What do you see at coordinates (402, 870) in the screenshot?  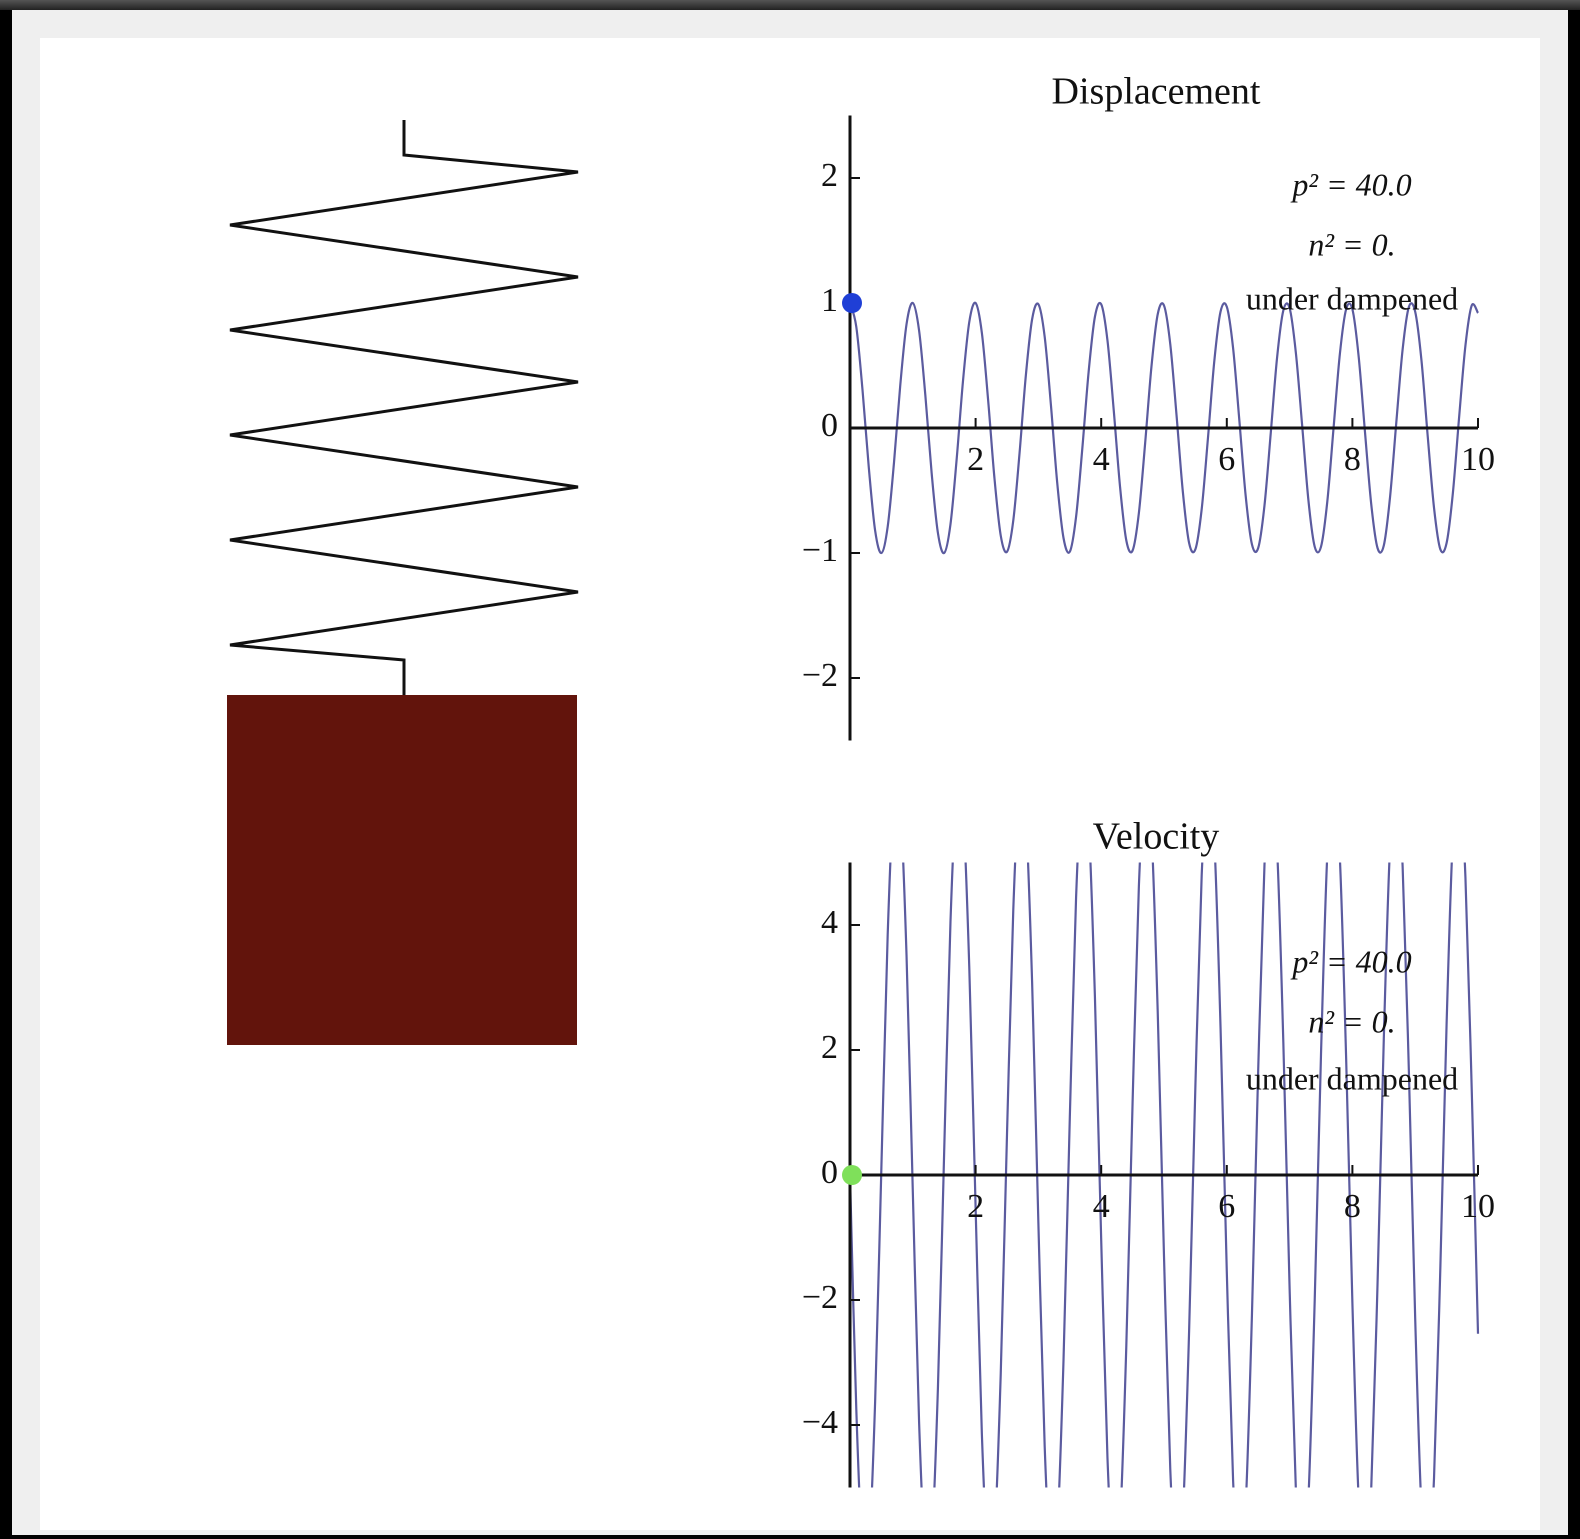 I see `mass-block` at bounding box center [402, 870].